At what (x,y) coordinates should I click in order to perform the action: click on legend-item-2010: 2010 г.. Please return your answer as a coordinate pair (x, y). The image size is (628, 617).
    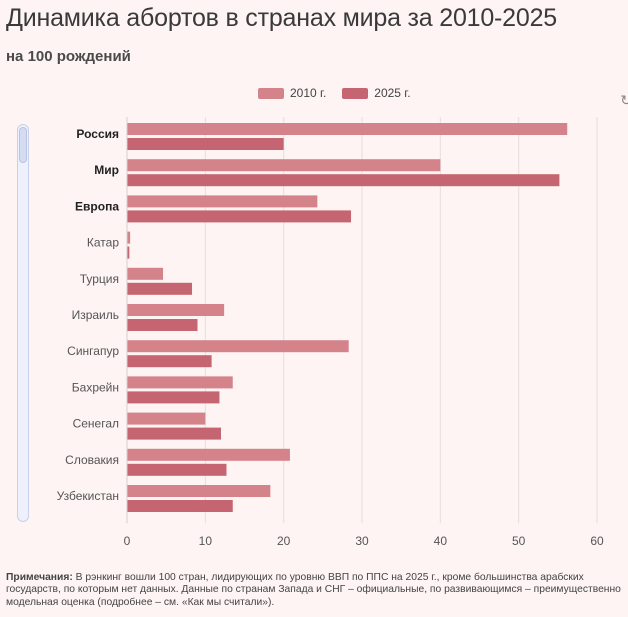
    Looking at the image, I should click on (292, 93).